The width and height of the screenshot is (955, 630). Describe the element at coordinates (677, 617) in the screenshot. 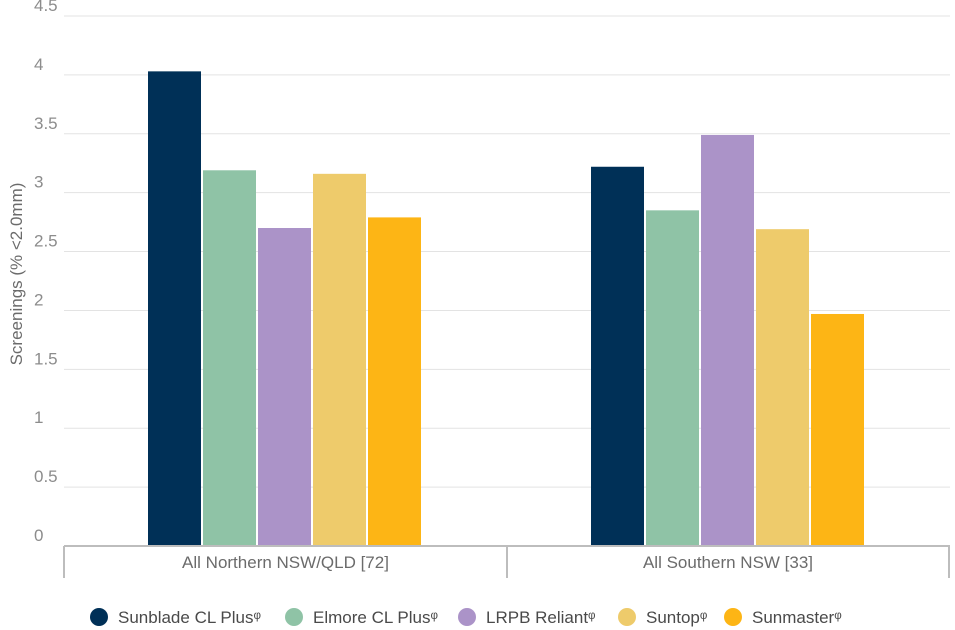

I see `legend-label: Suntopᵠ` at that location.